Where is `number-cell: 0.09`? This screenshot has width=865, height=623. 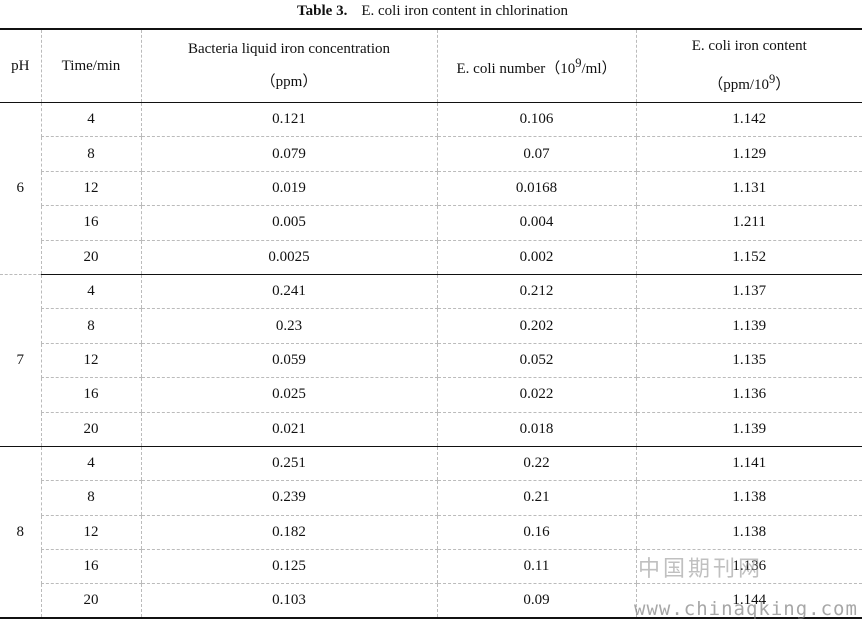
number-cell: 0.09 is located at coordinates (536, 601).